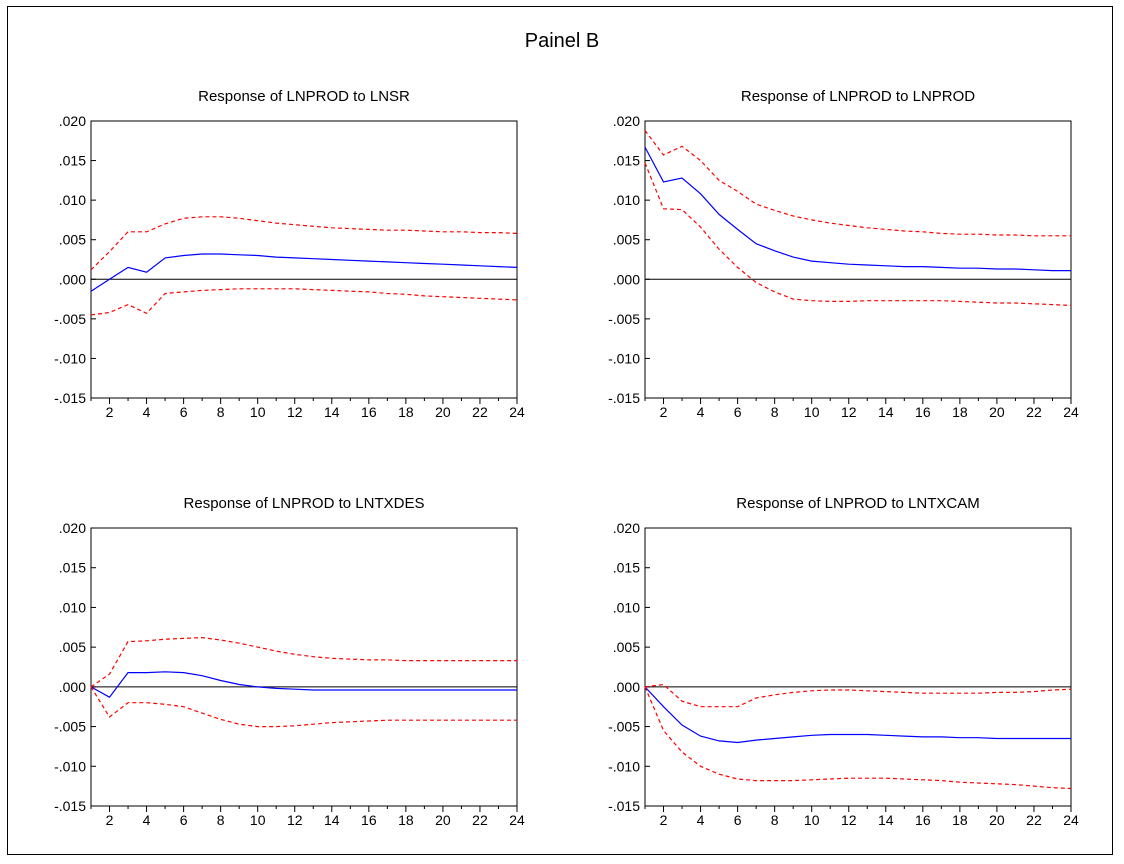  What do you see at coordinates (858, 96) in the screenshot?
I see `chart-title: Response of LNPROD to LNPROD` at bounding box center [858, 96].